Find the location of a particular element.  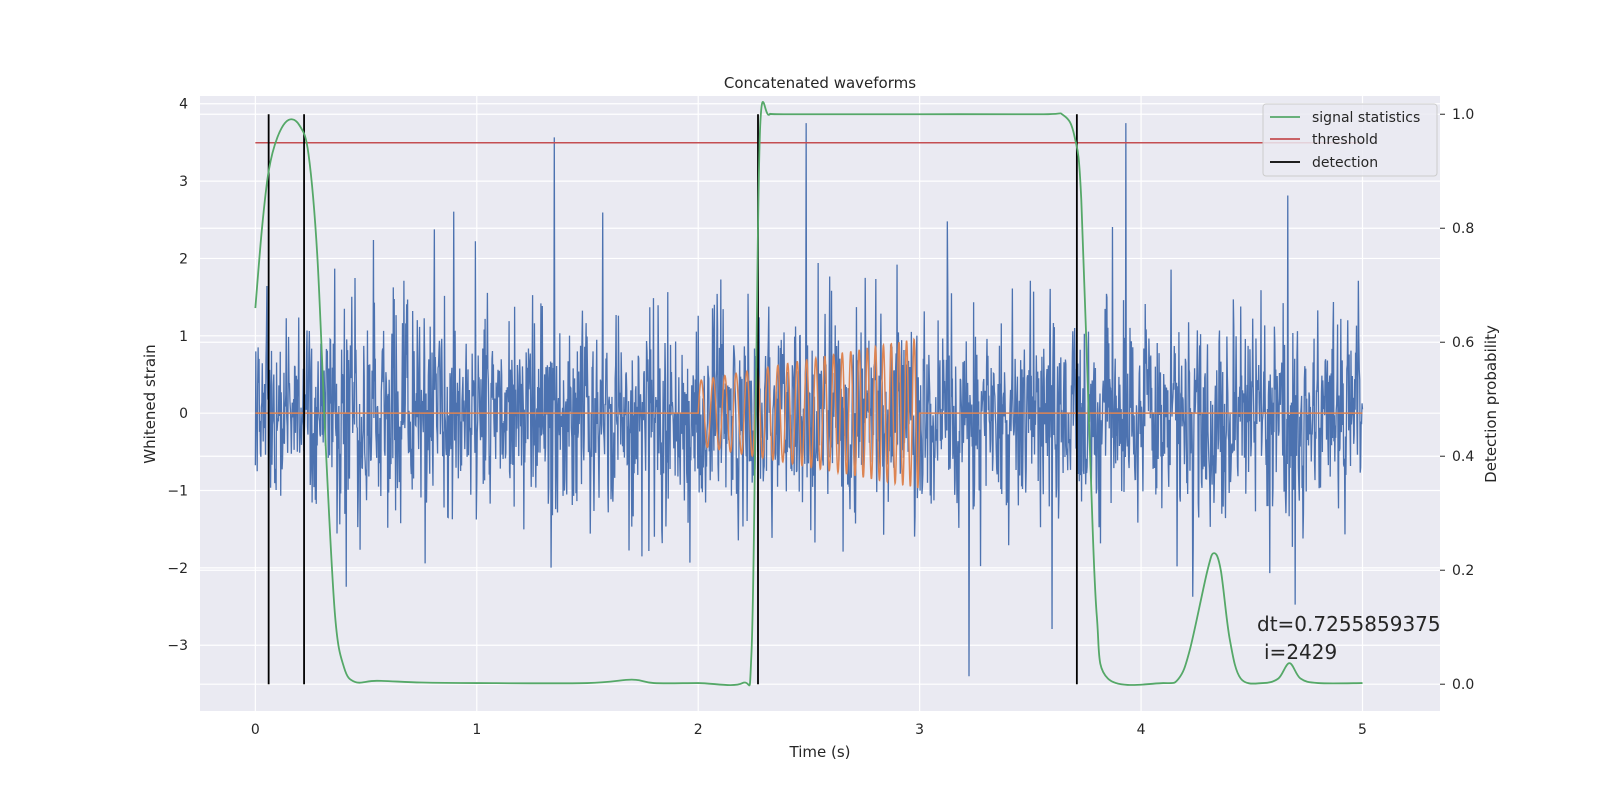

y-tick-label: −3 is located at coordinates (177, 646).